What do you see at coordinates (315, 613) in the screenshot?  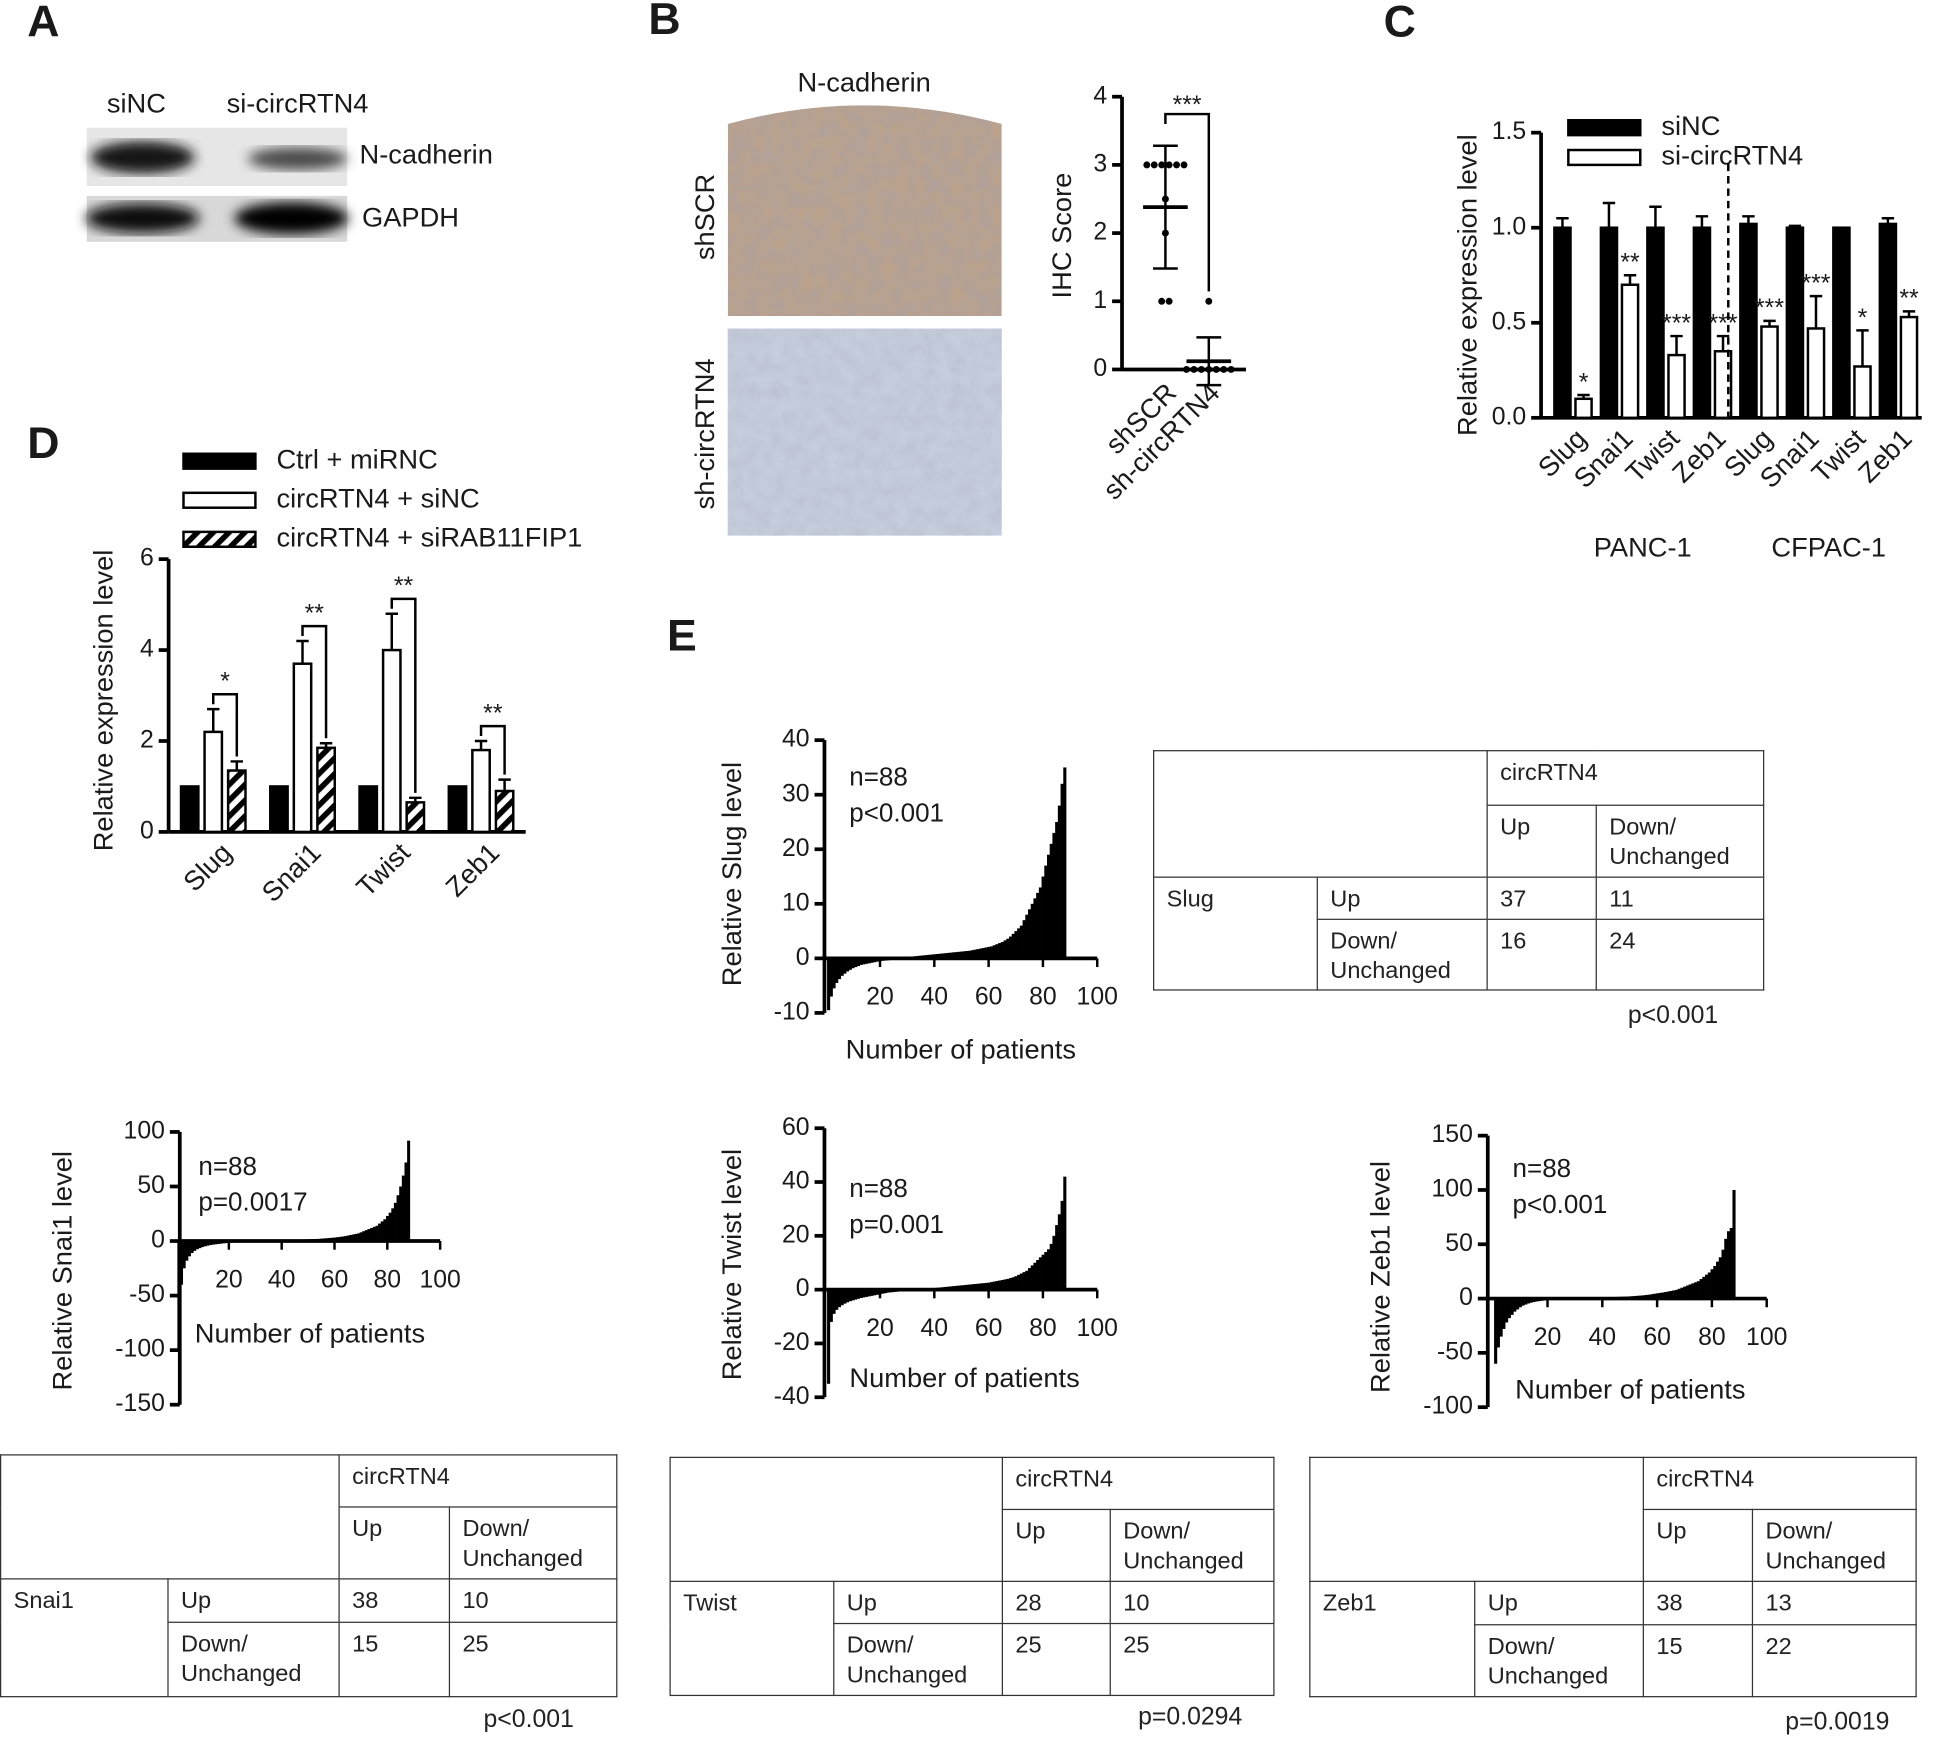 I see `significance-label: **` at bounding box center [315, 613].